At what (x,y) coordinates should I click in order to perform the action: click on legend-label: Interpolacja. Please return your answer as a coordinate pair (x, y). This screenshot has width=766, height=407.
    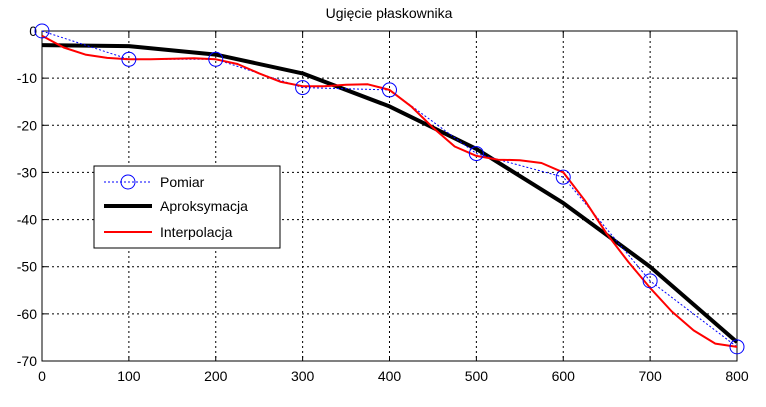
    Looking at the image, I should click on (196, 232).